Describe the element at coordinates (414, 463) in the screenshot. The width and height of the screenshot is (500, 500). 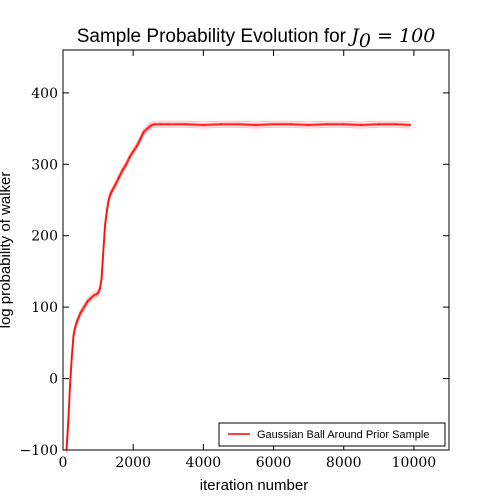
I see `x-tick-label: 10000` at that location.